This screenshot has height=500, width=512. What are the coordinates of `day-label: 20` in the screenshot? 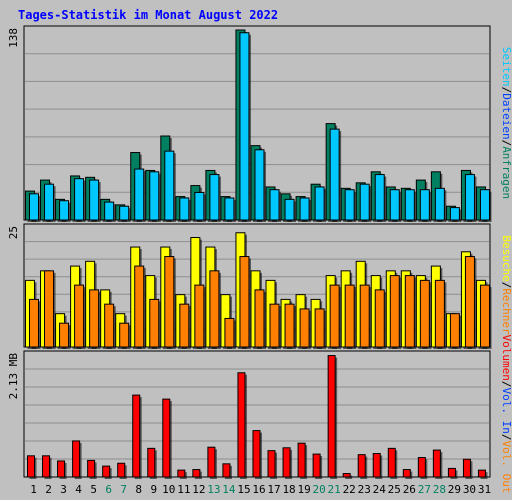 It's located at (319, 489).